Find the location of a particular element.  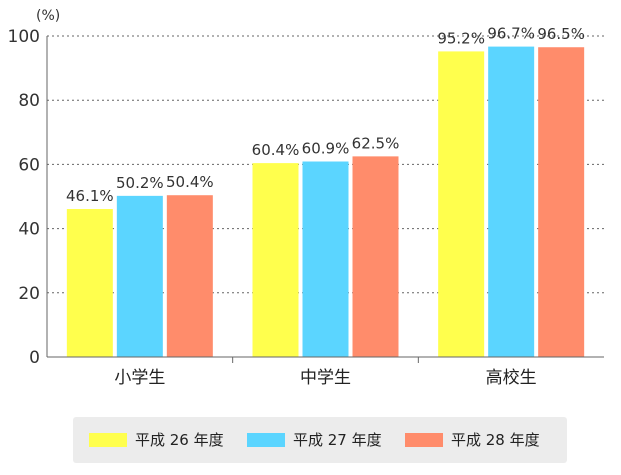

y-tick-label: 60 is located at coordinates (29, 165).